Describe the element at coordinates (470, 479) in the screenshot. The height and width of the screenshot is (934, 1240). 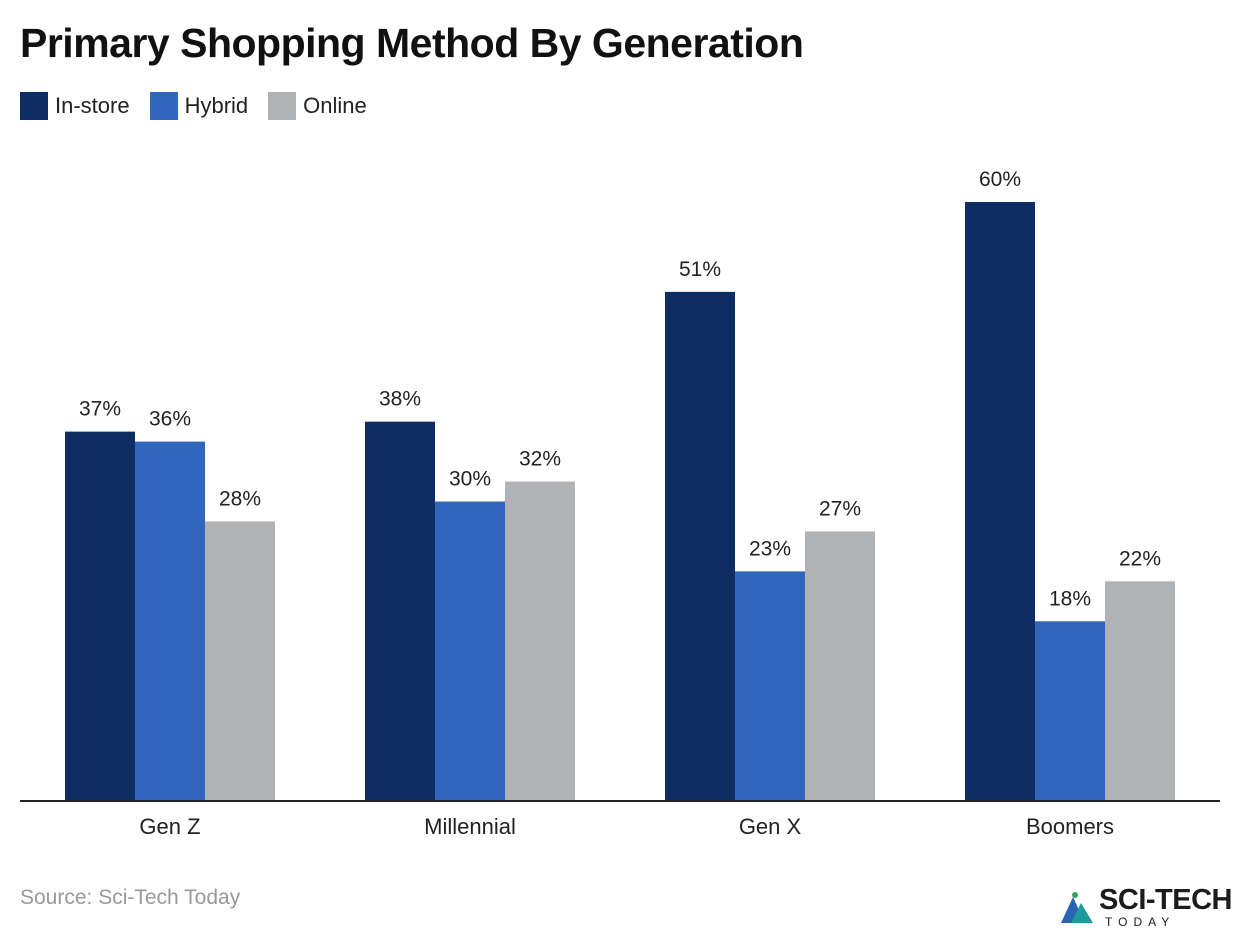
I see `data-label-millennial-hybrid: 30%` at that location.